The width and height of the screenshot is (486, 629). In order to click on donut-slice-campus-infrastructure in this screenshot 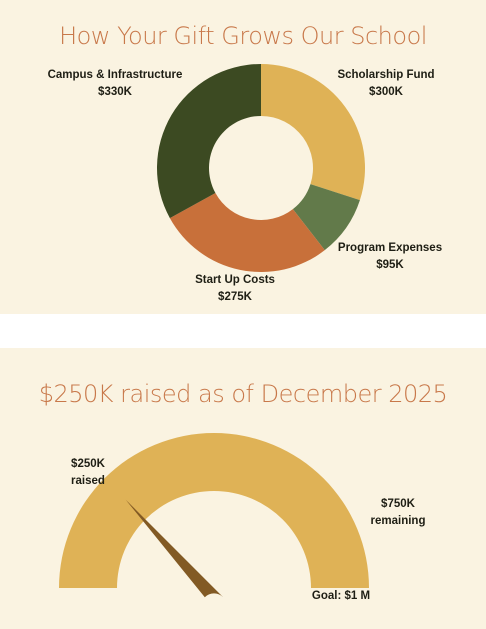, I will do `click(208, 141)`.